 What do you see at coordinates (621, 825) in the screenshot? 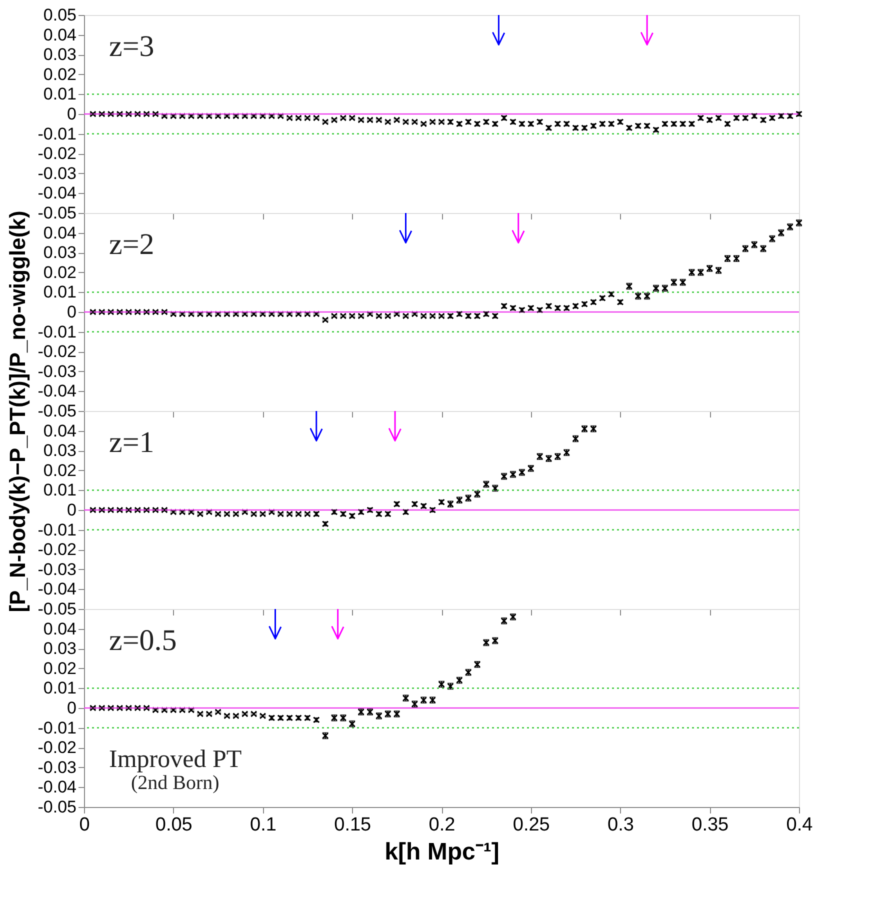
I see `x-tick-label: 0.3` at bounding box center [621, 825].